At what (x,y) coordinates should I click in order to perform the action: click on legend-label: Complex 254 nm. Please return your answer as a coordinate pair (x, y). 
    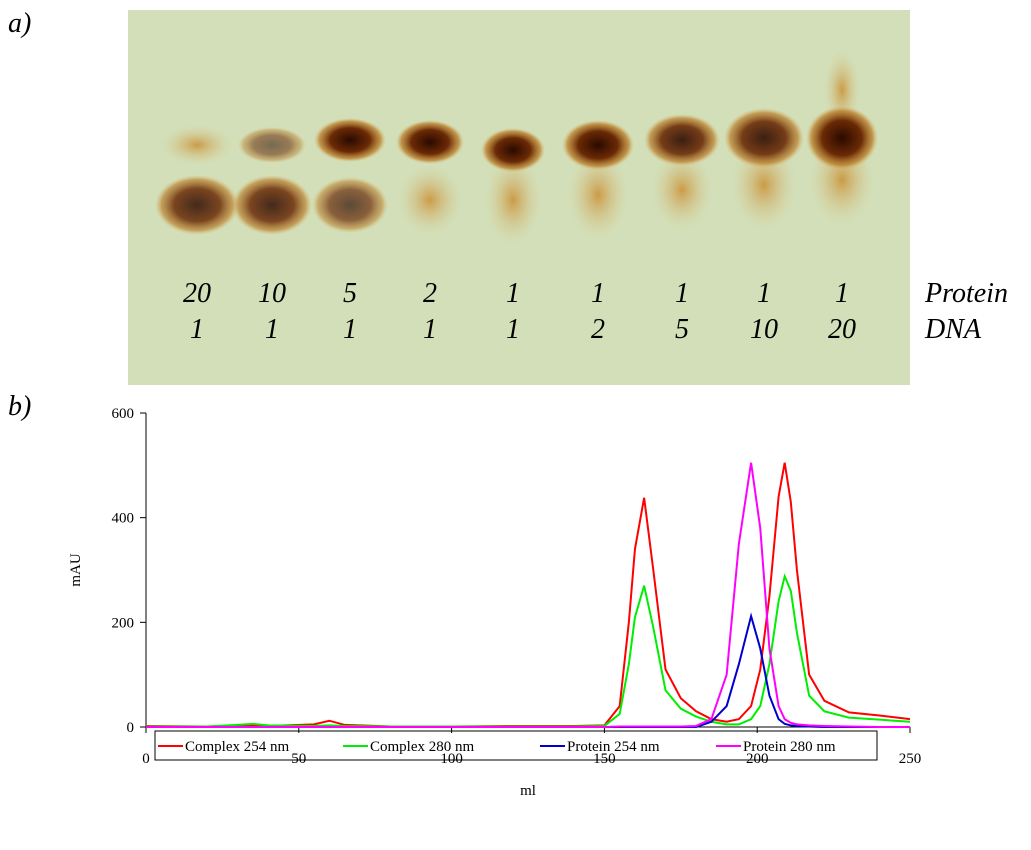
    Looking at the image, I should click on (237, 747).